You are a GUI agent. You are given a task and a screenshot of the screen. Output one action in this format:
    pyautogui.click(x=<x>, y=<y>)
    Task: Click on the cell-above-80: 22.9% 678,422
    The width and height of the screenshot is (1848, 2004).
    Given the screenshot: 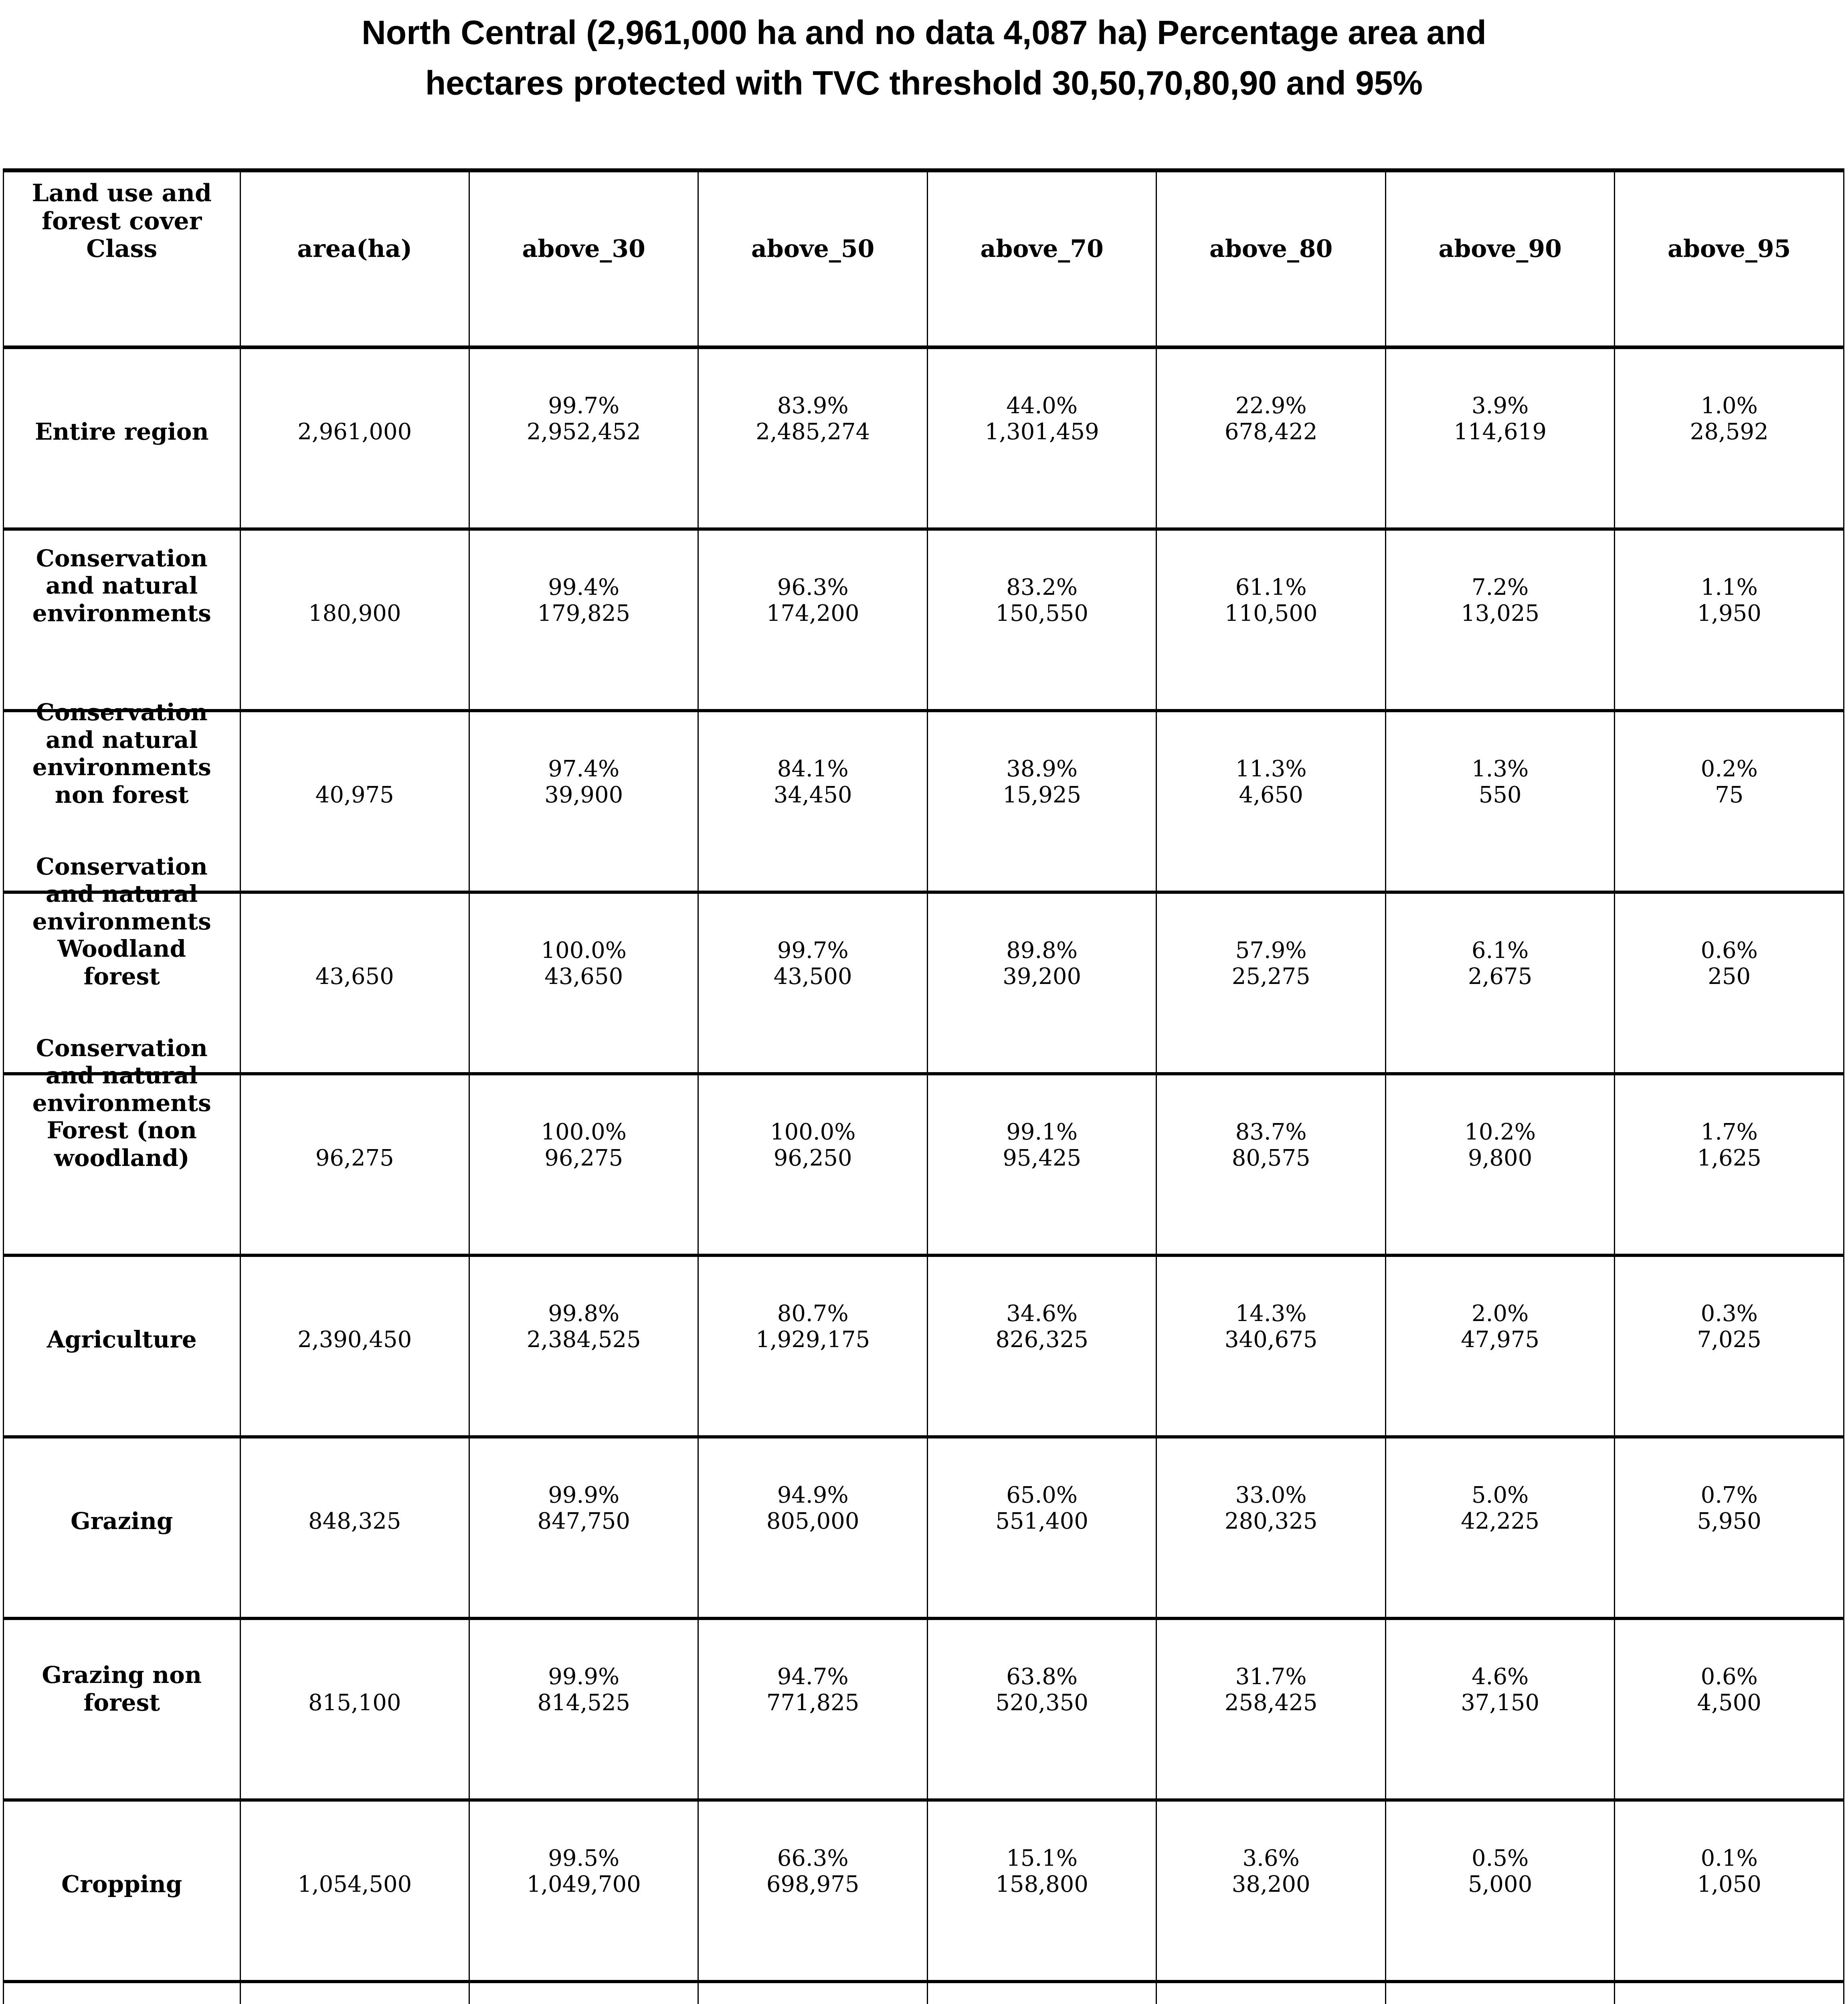 What is the action you would take?
    pyautogui.click(x=1271, y=419)
    